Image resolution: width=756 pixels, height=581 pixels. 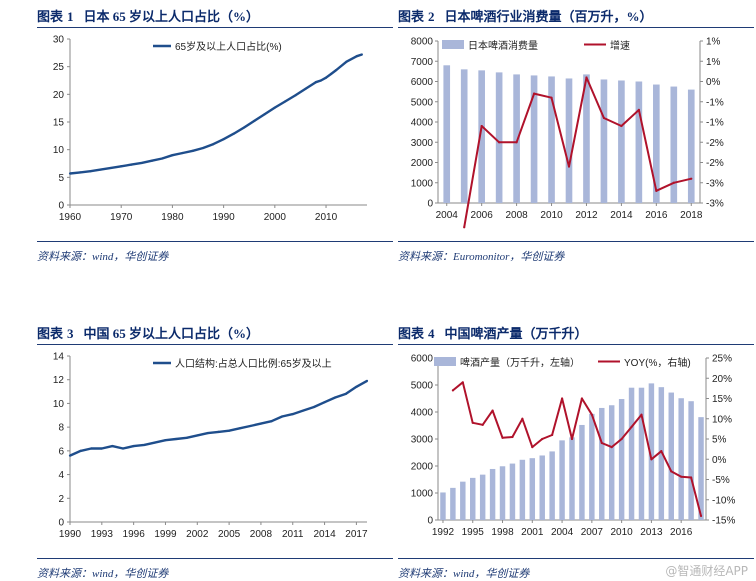 What do you see at coordinates (422, 82) in the screenshot?
I see `left-tick-label: 6000` at bounding box center [422, 82].